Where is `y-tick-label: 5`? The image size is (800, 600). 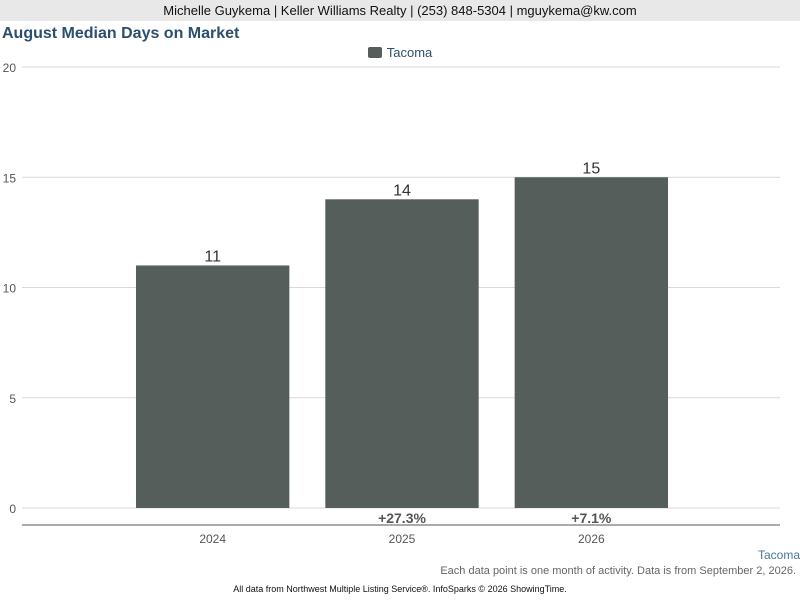 y-tick-label: 5 is located at coordinates (12, 399).